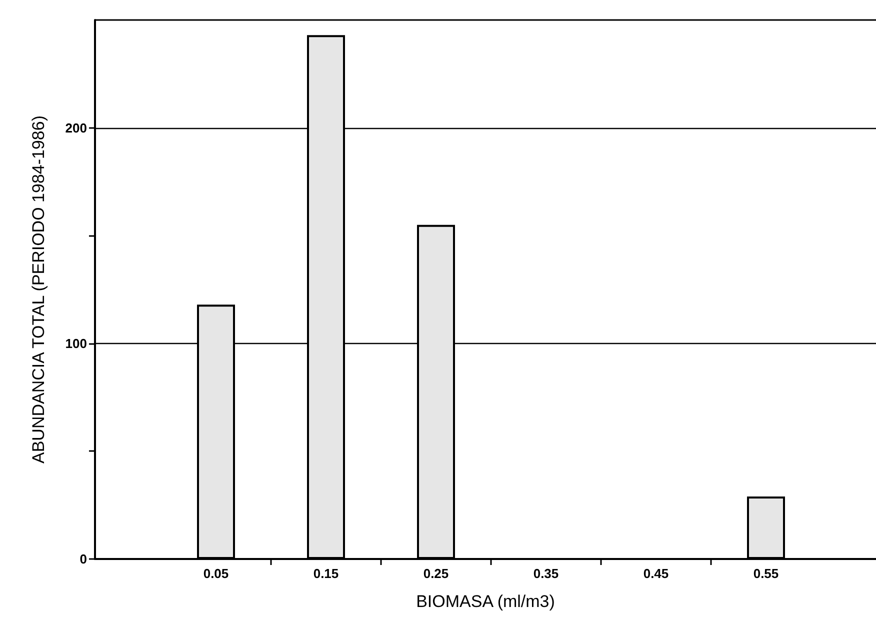 The width and height of the screenshot is (876, 623). What do you see at coordinates (546, 573) in the screenshot?
I see `x-tick-label: 0.35` at bounding box center [546, 573].